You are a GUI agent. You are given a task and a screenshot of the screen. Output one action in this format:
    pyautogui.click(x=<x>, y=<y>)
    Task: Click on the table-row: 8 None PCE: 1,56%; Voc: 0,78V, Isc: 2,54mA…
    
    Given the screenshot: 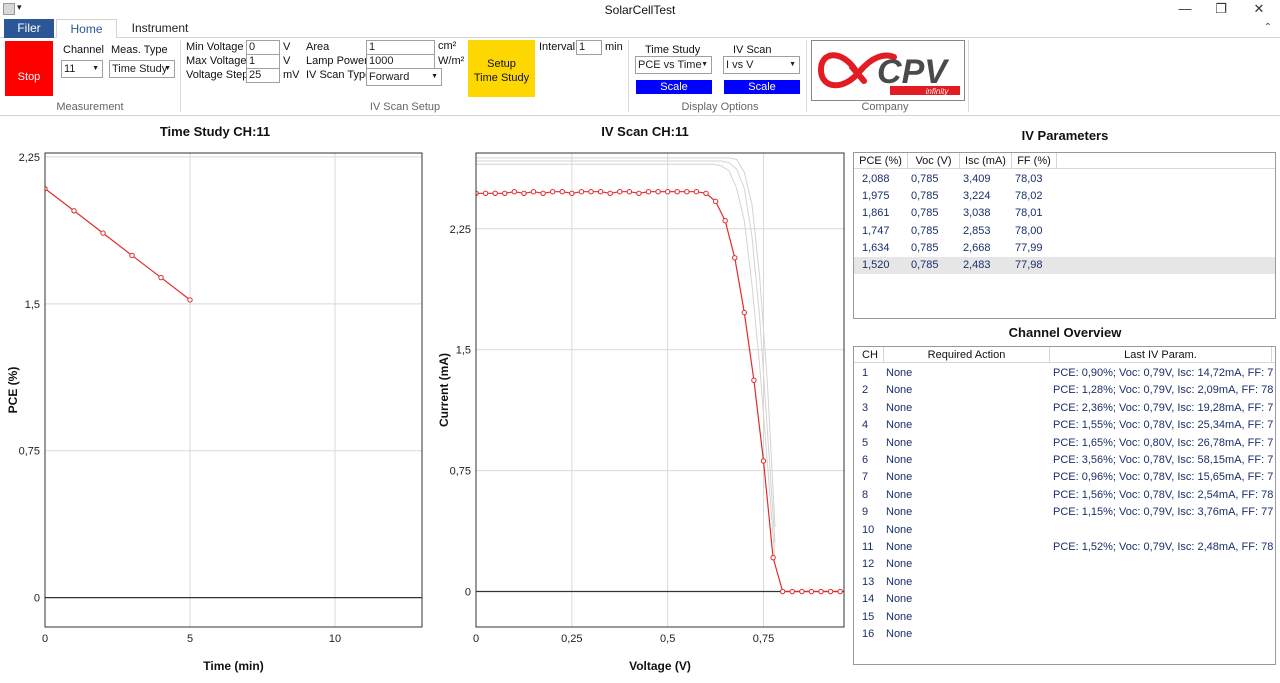 What is the action you would take?
    pyautogui.click(x=1064, y=495)
    